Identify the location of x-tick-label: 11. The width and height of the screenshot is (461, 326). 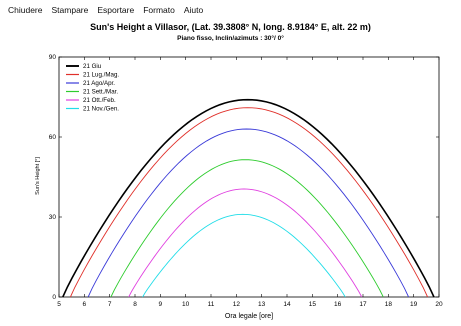
(211, 304).